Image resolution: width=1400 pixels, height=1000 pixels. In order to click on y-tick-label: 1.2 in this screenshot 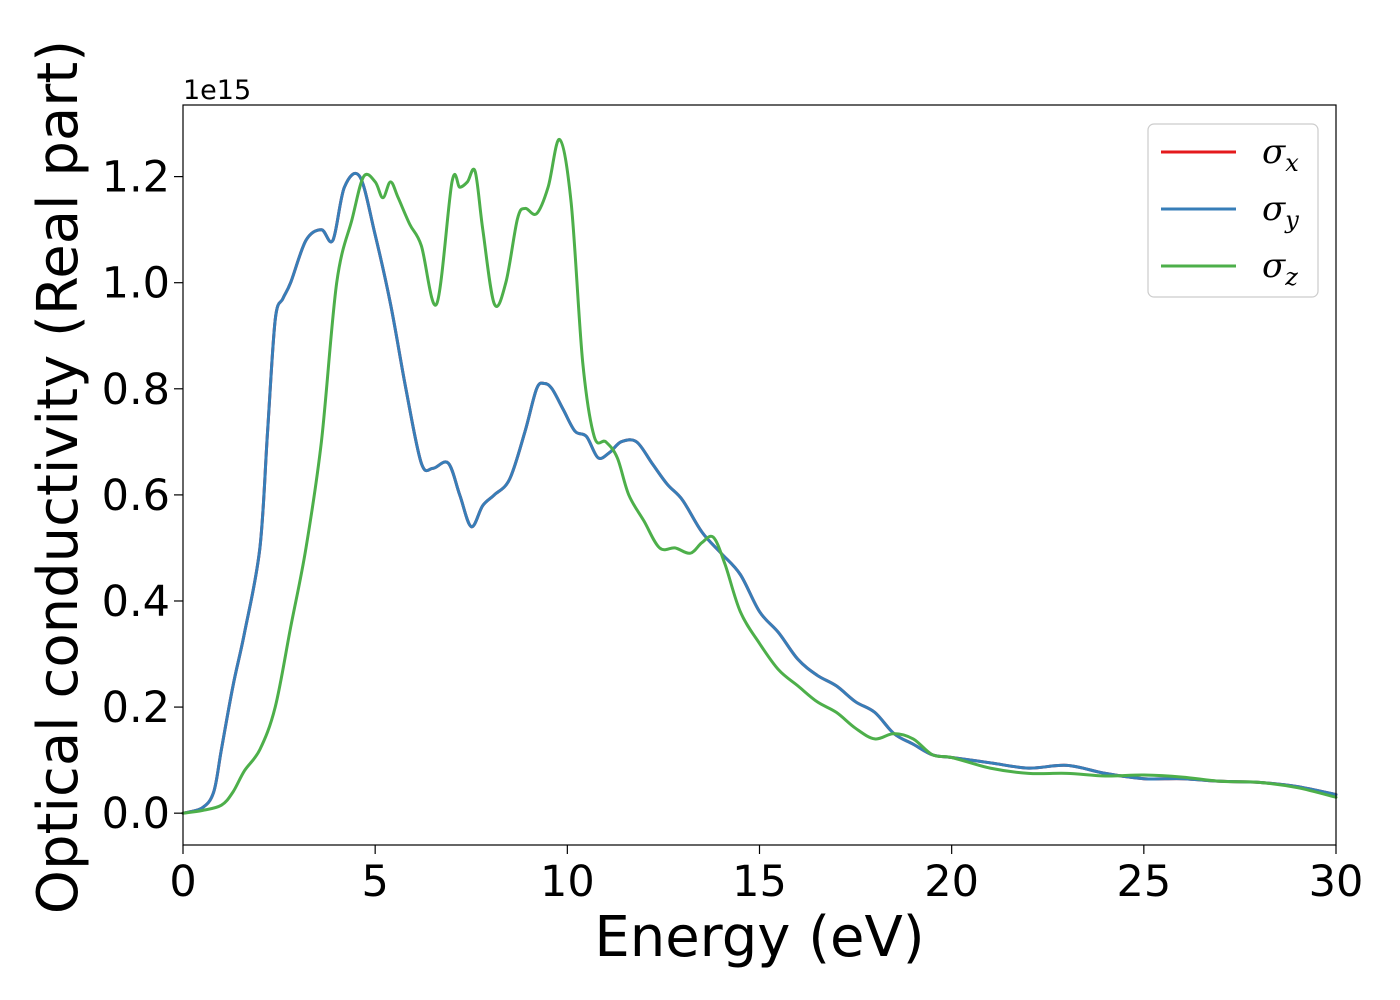, I will do `click(136, 178)`.